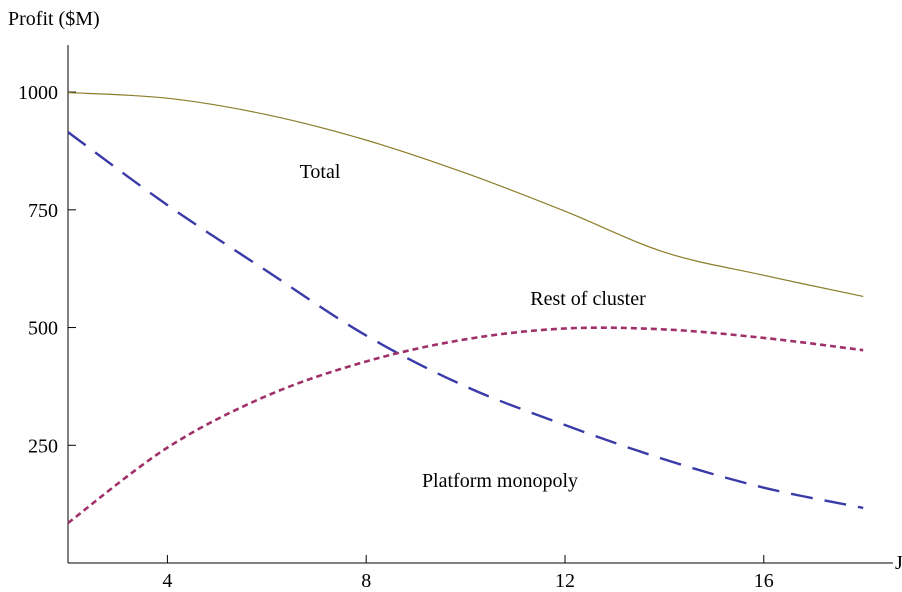  What do you see at coordinates (320, 172) in the screenshot?
I see `annotation-total: Total` at bounding box center [320, 172].